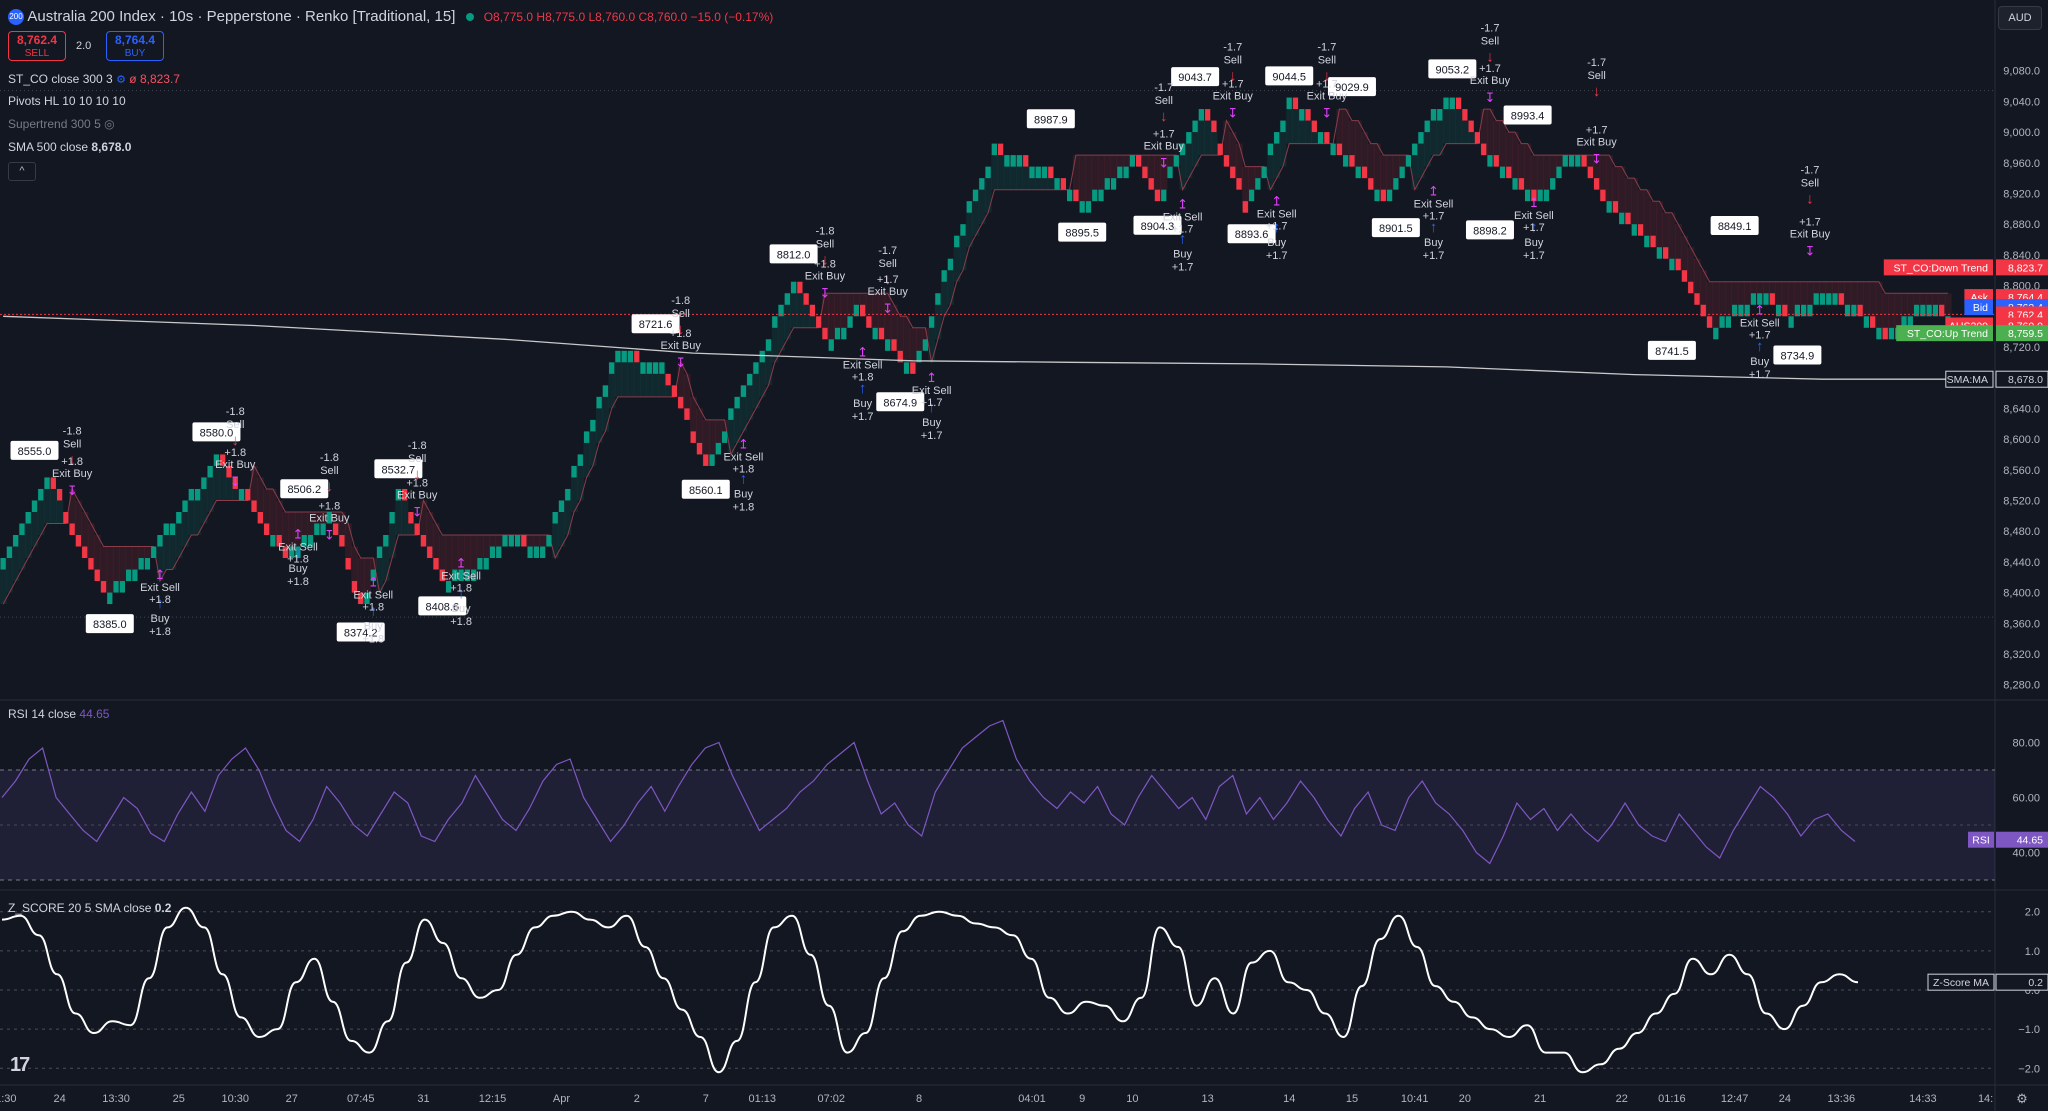 The width and height of the screenshot is (2048, 1111). What do you see at coordinates (61, 124) in the screenshot?
I see `indicator-supertrend: Supertrend 300 5 ◎` at bounding box center [61, 124].